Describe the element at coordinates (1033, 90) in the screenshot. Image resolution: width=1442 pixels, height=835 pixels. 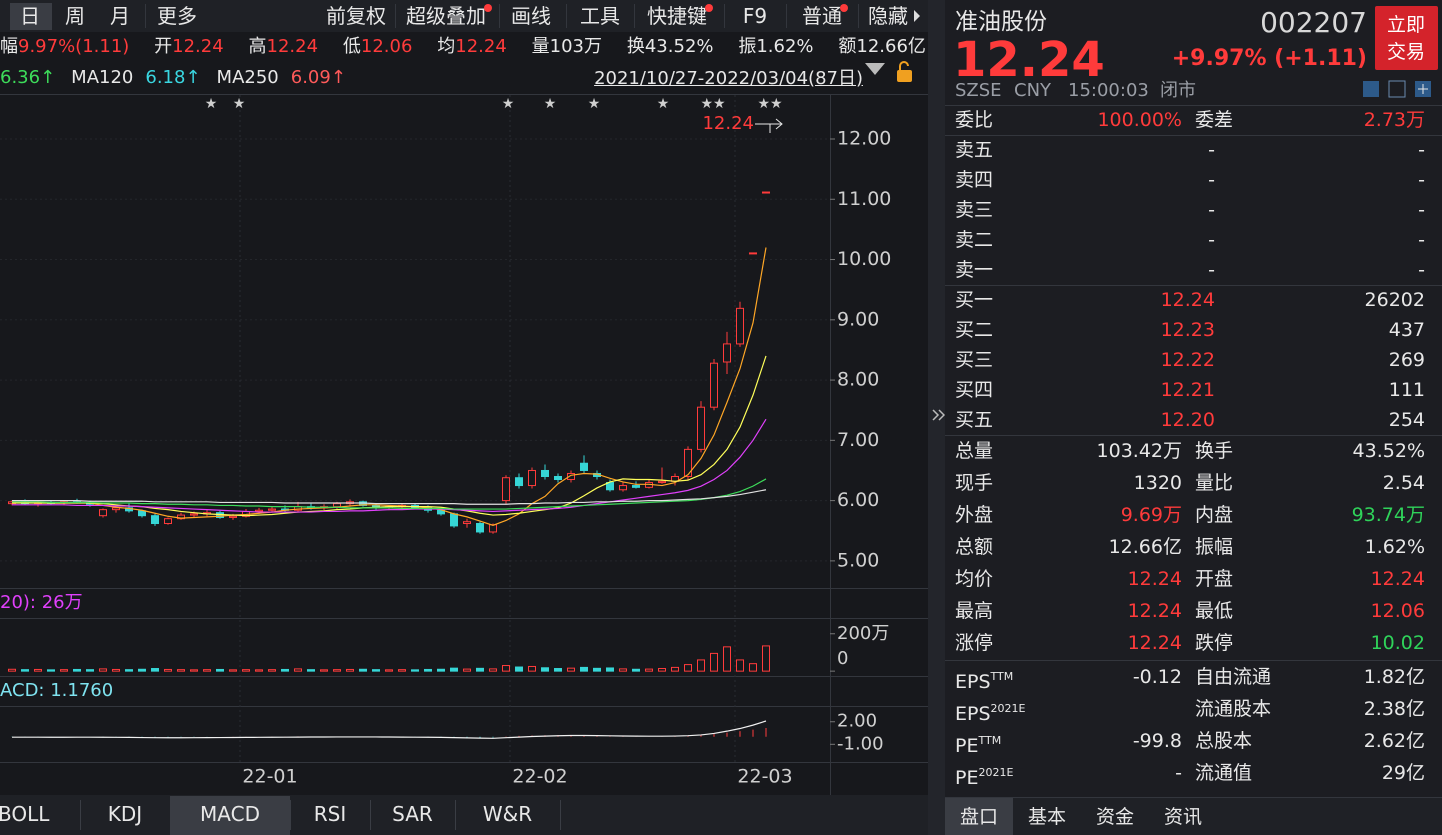
I see `quote-meta: CNY` at that location.